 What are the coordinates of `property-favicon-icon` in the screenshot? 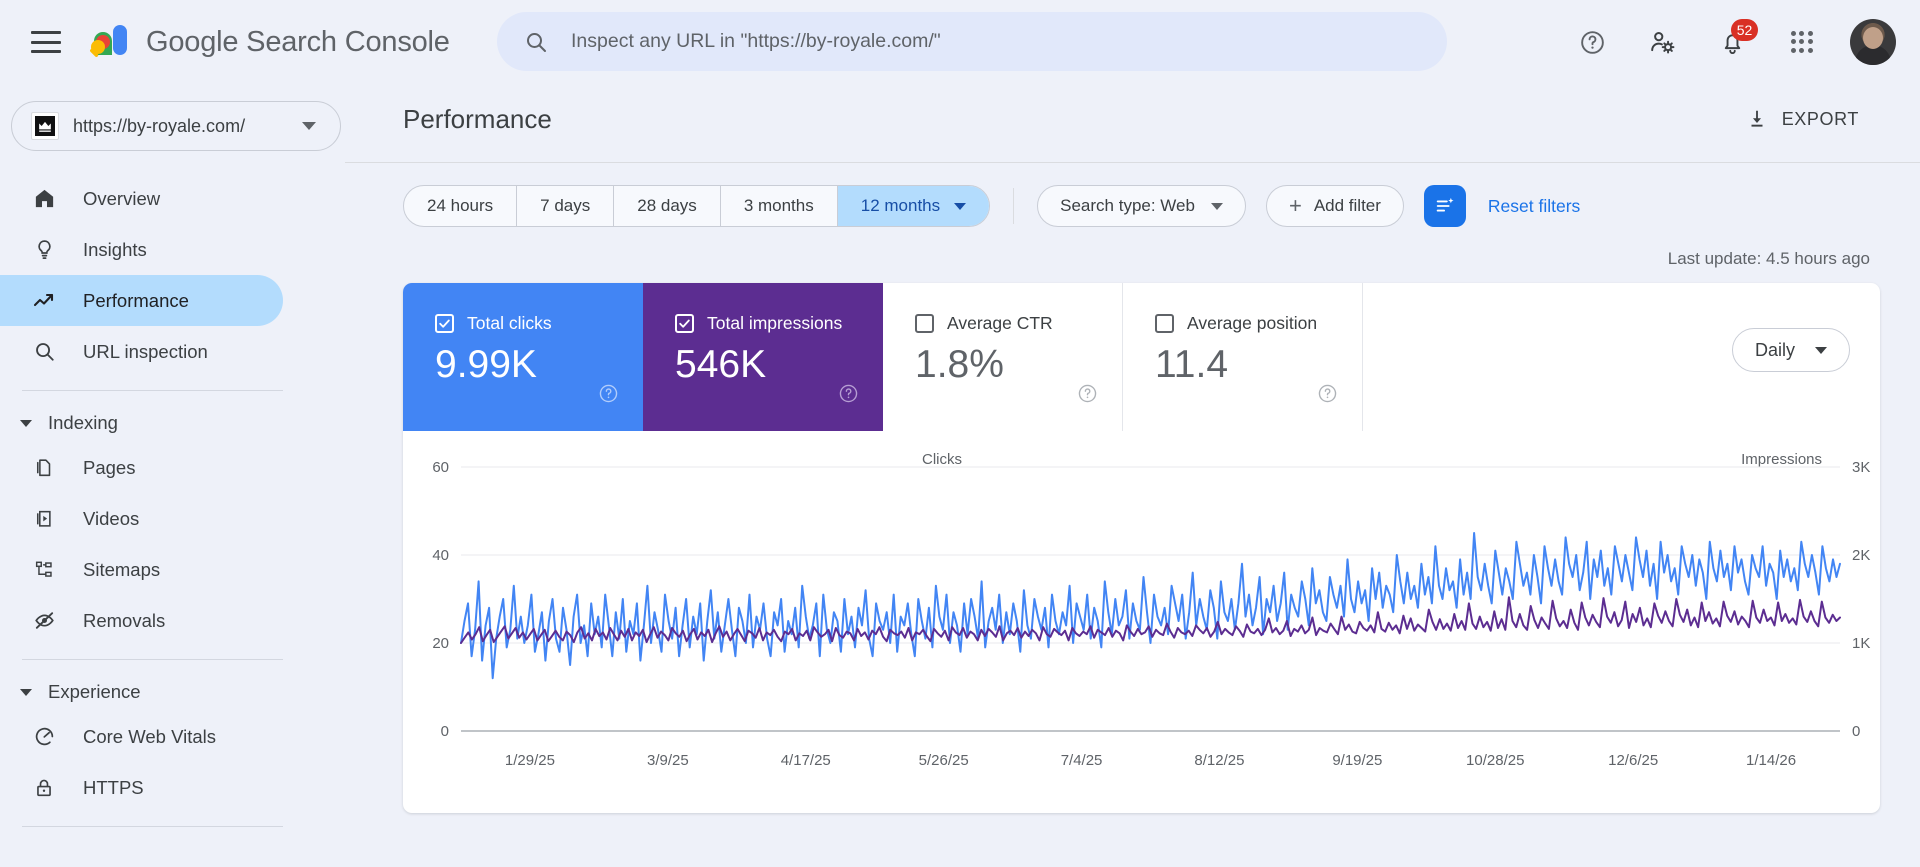 It's located at (45, 126).